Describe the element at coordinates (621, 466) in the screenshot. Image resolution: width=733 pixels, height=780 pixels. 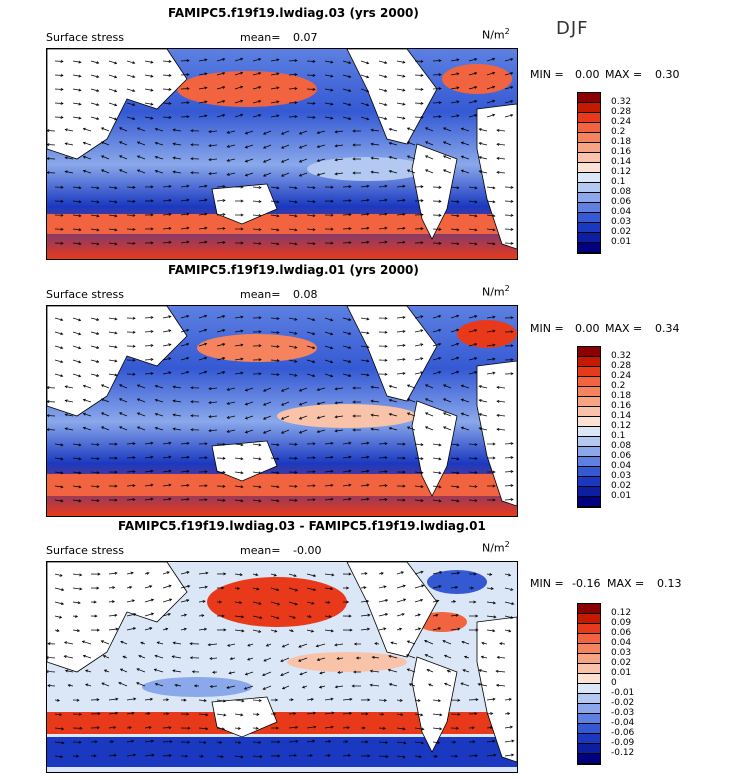
I see `colorbar-tick-label: 0.04` at that location.